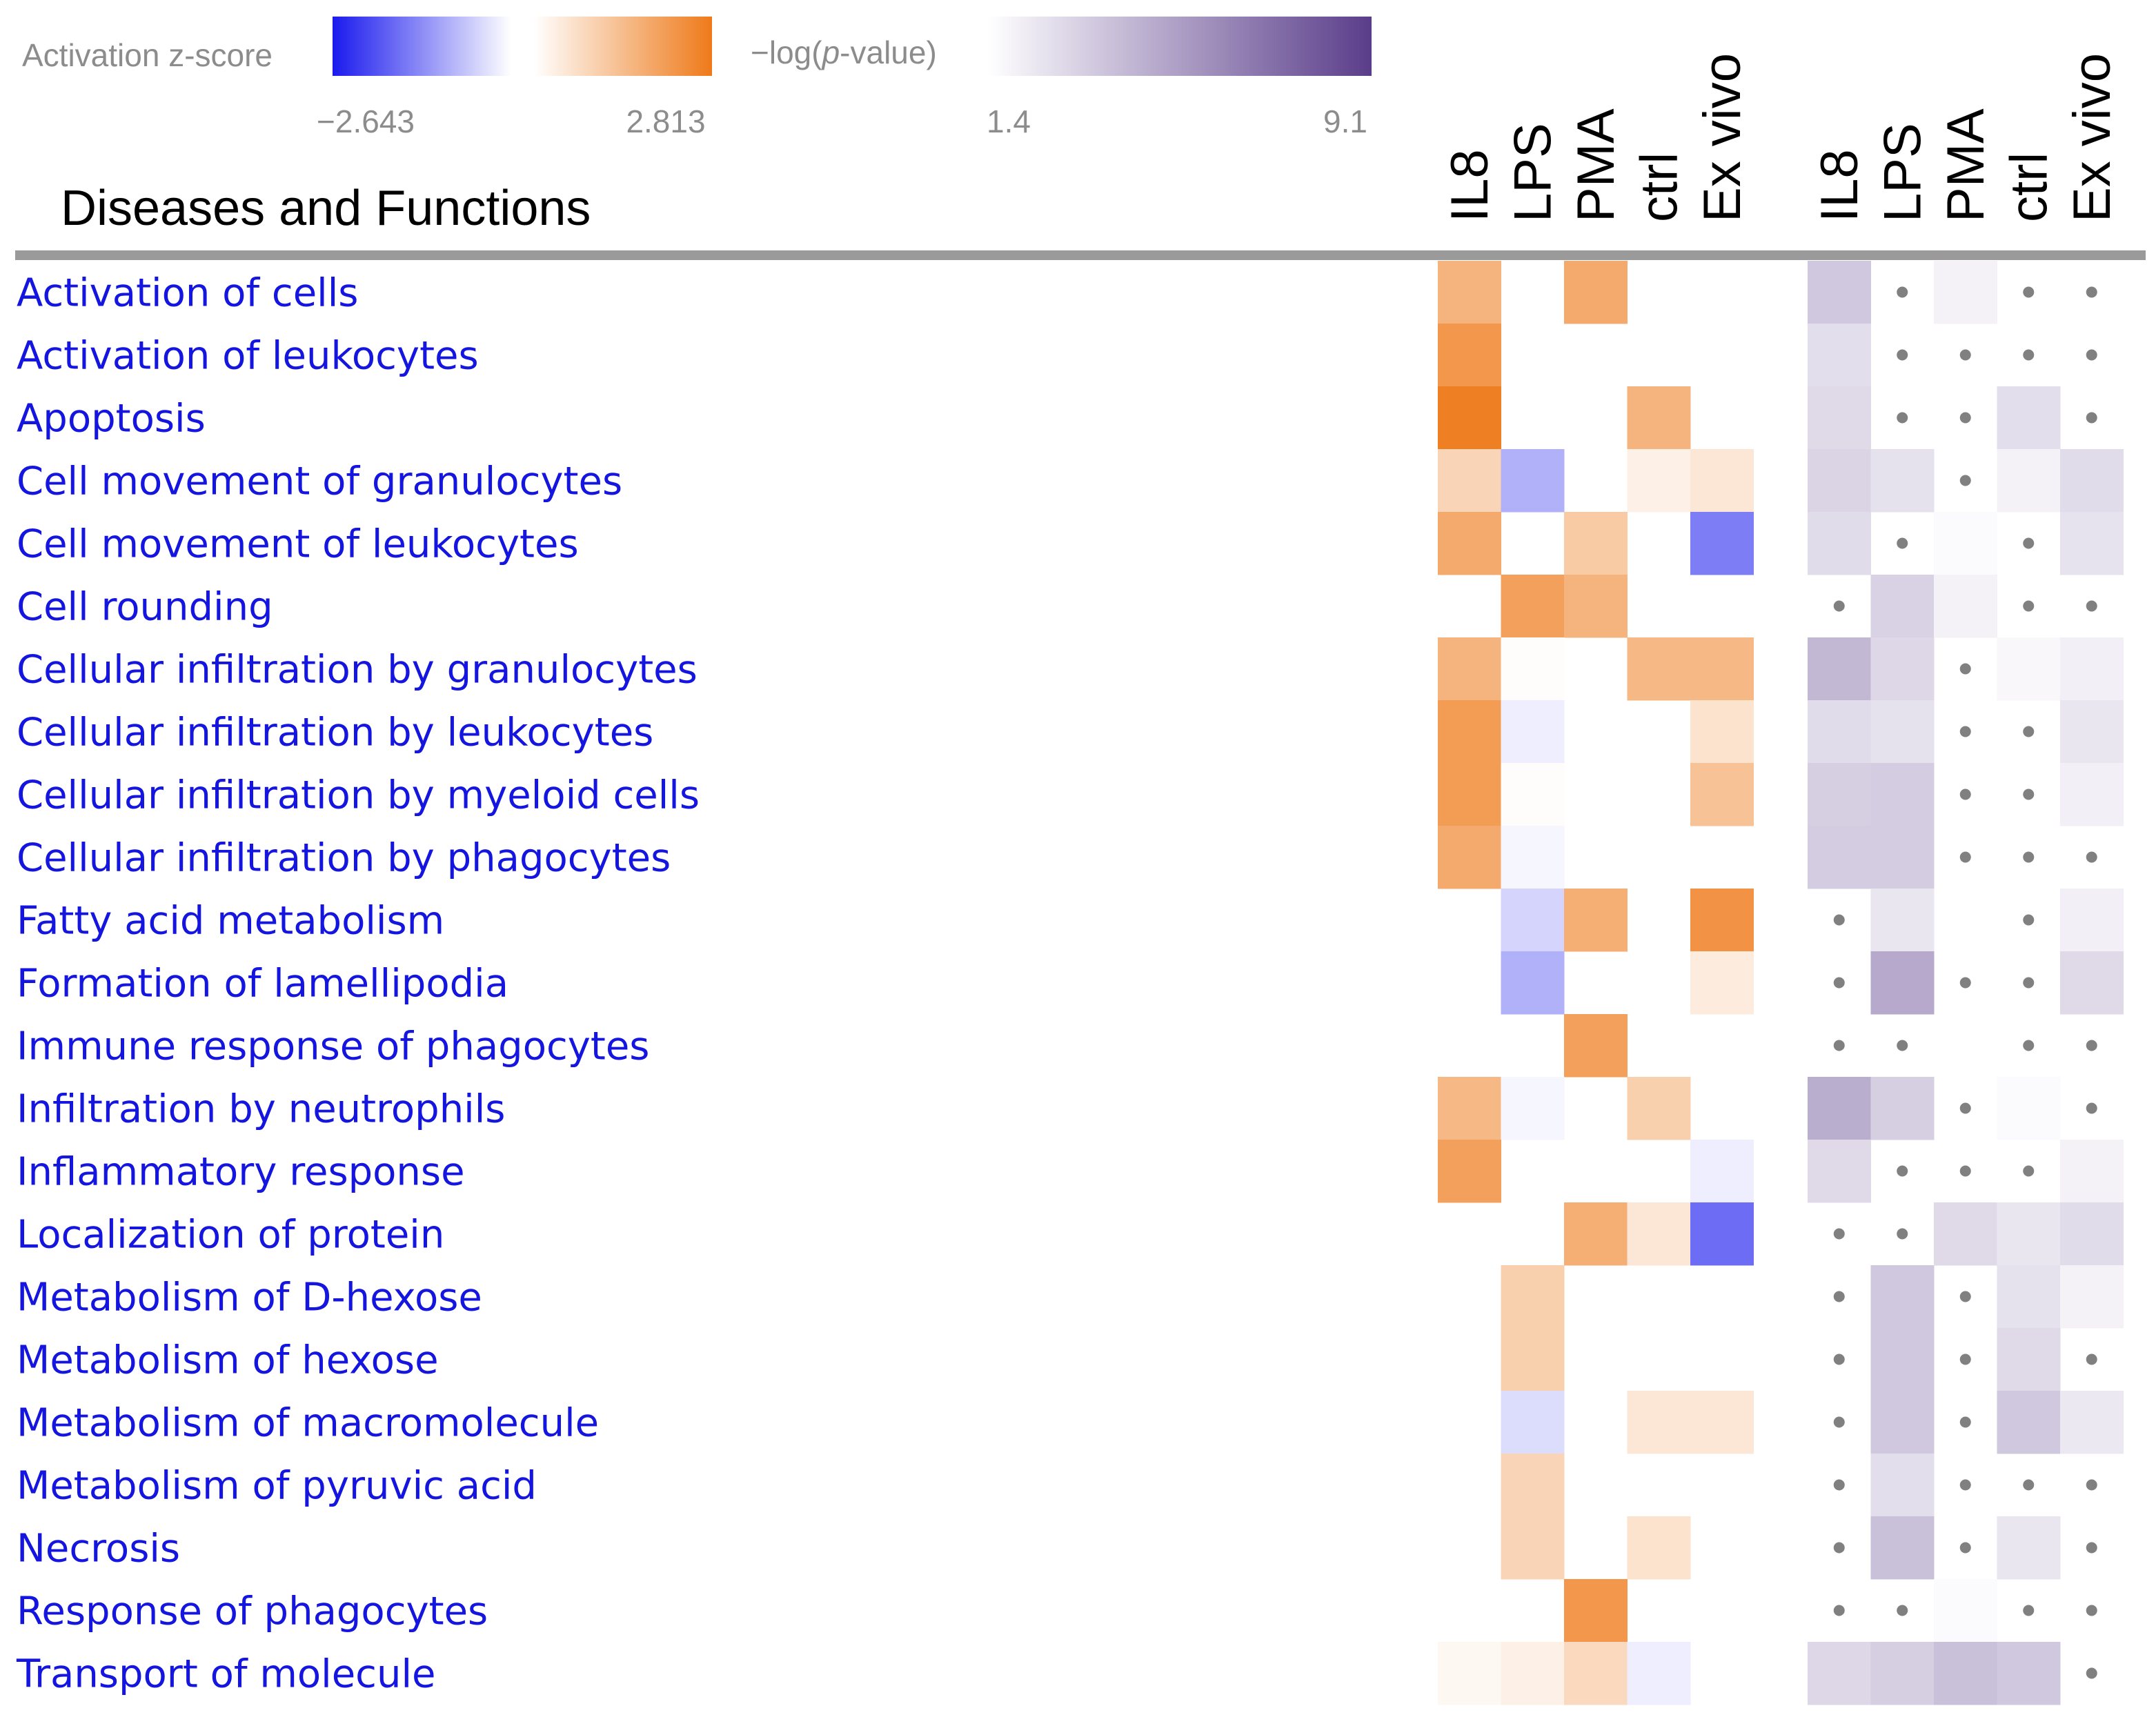  What do you see at coordinates (333, 1046) in the screenshot?
I see `row-label: Immune response of phagocytes` at bounding box center [333, 1046].